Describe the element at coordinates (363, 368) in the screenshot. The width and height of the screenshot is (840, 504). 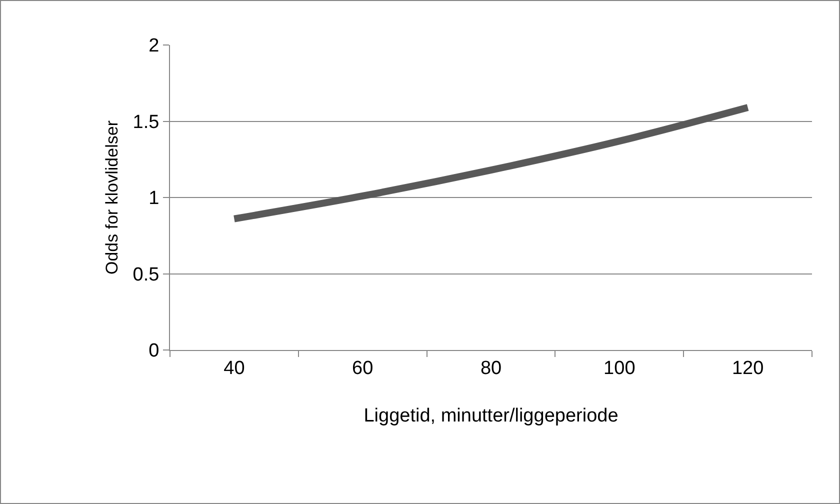
I see `x-tick-label: 60` at that location.